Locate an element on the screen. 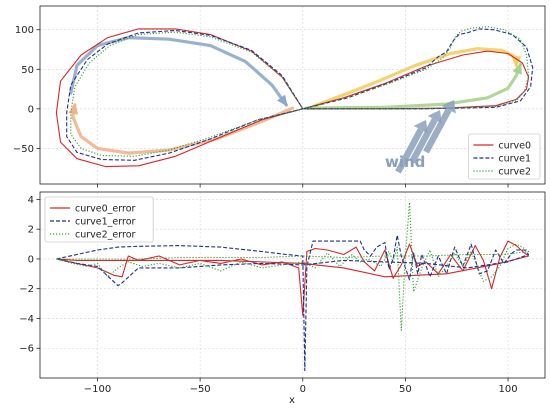 The height and width of the screenshot is (409, 550). top-legend: curve0 curve1 curve2 is located at coordinates (504, 156).